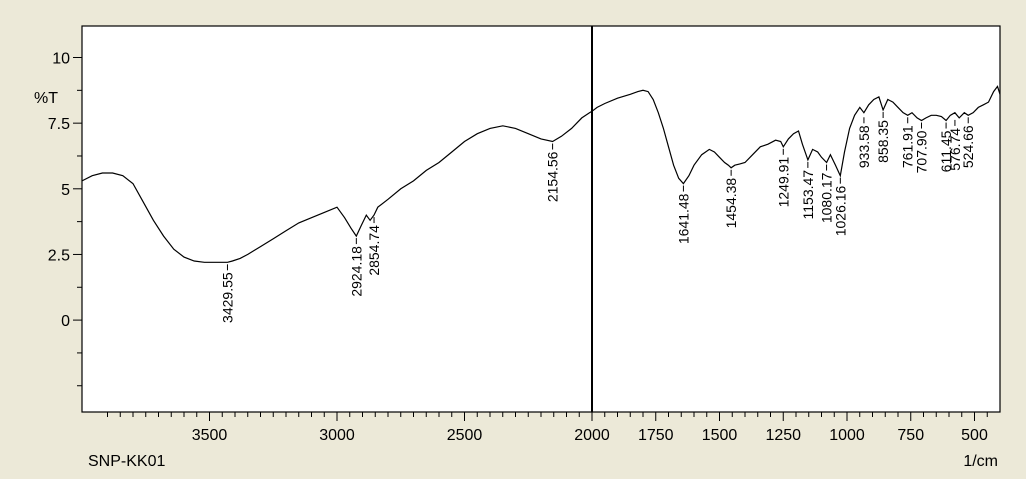 Image resolution: width=1026 pixels, height=479 pixels. What do you see at coordinates (553, 176) in the screenshot?
I see `peak-label: 2154.56` at bounding box center [553, 176].